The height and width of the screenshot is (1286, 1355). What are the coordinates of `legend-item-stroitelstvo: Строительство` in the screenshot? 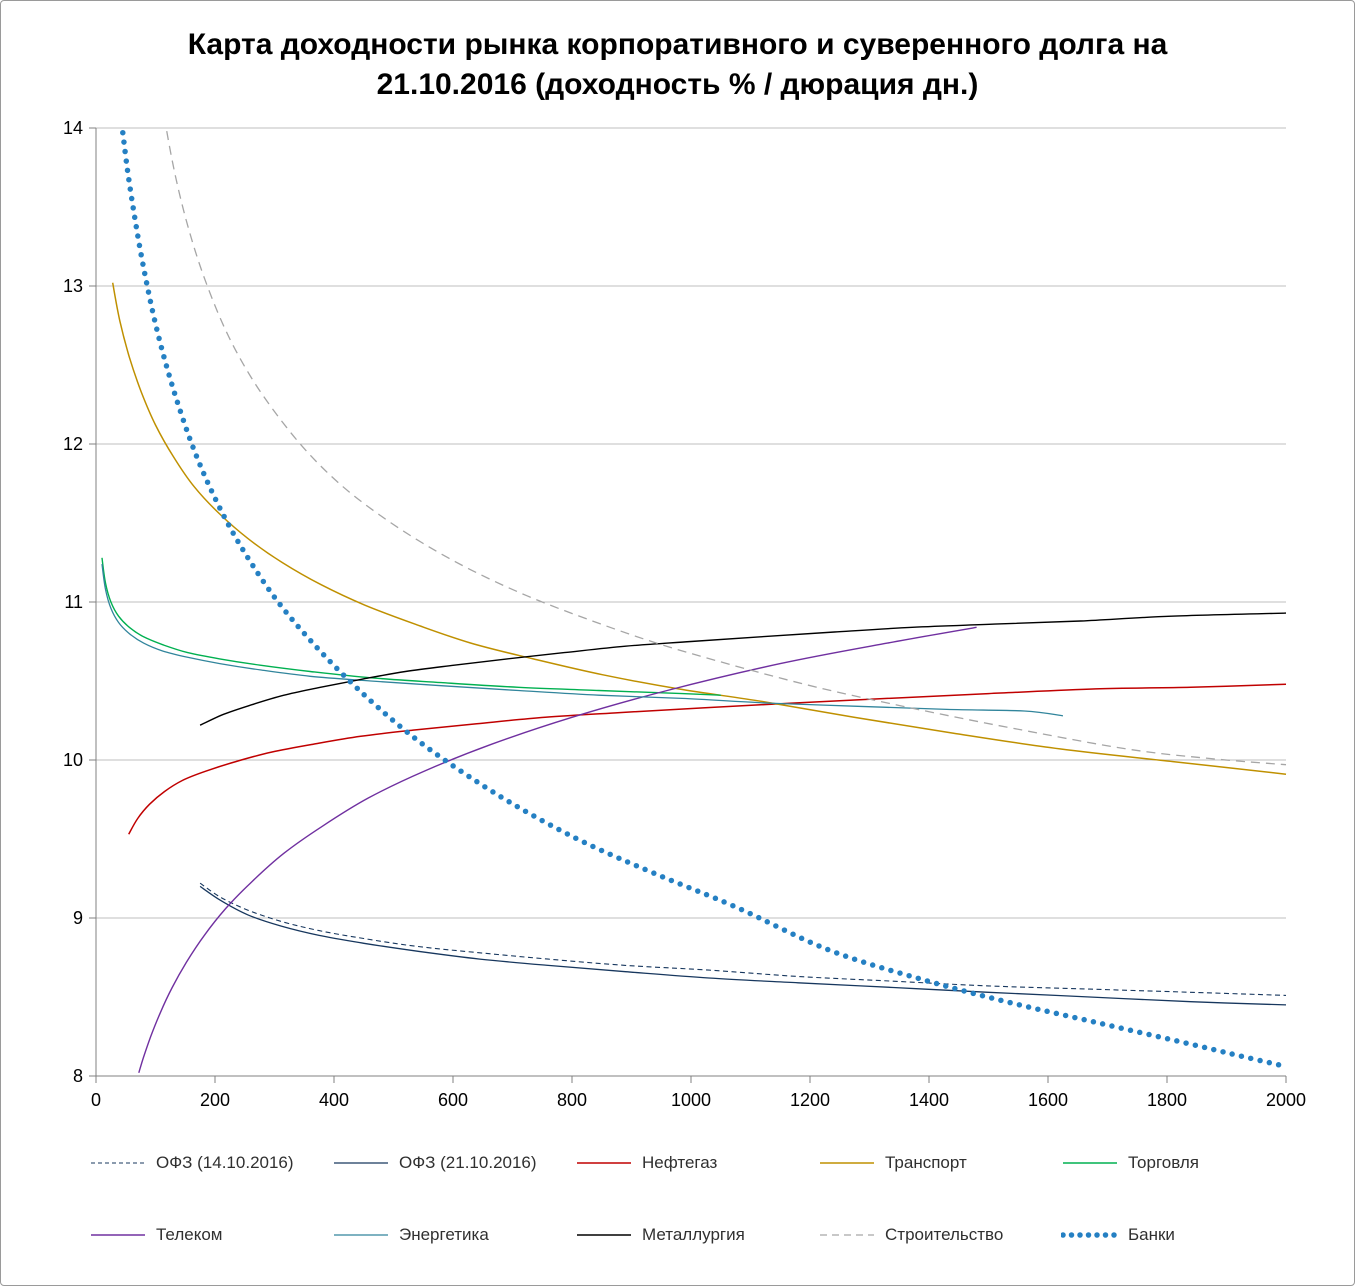 It's located at (939, 1235).